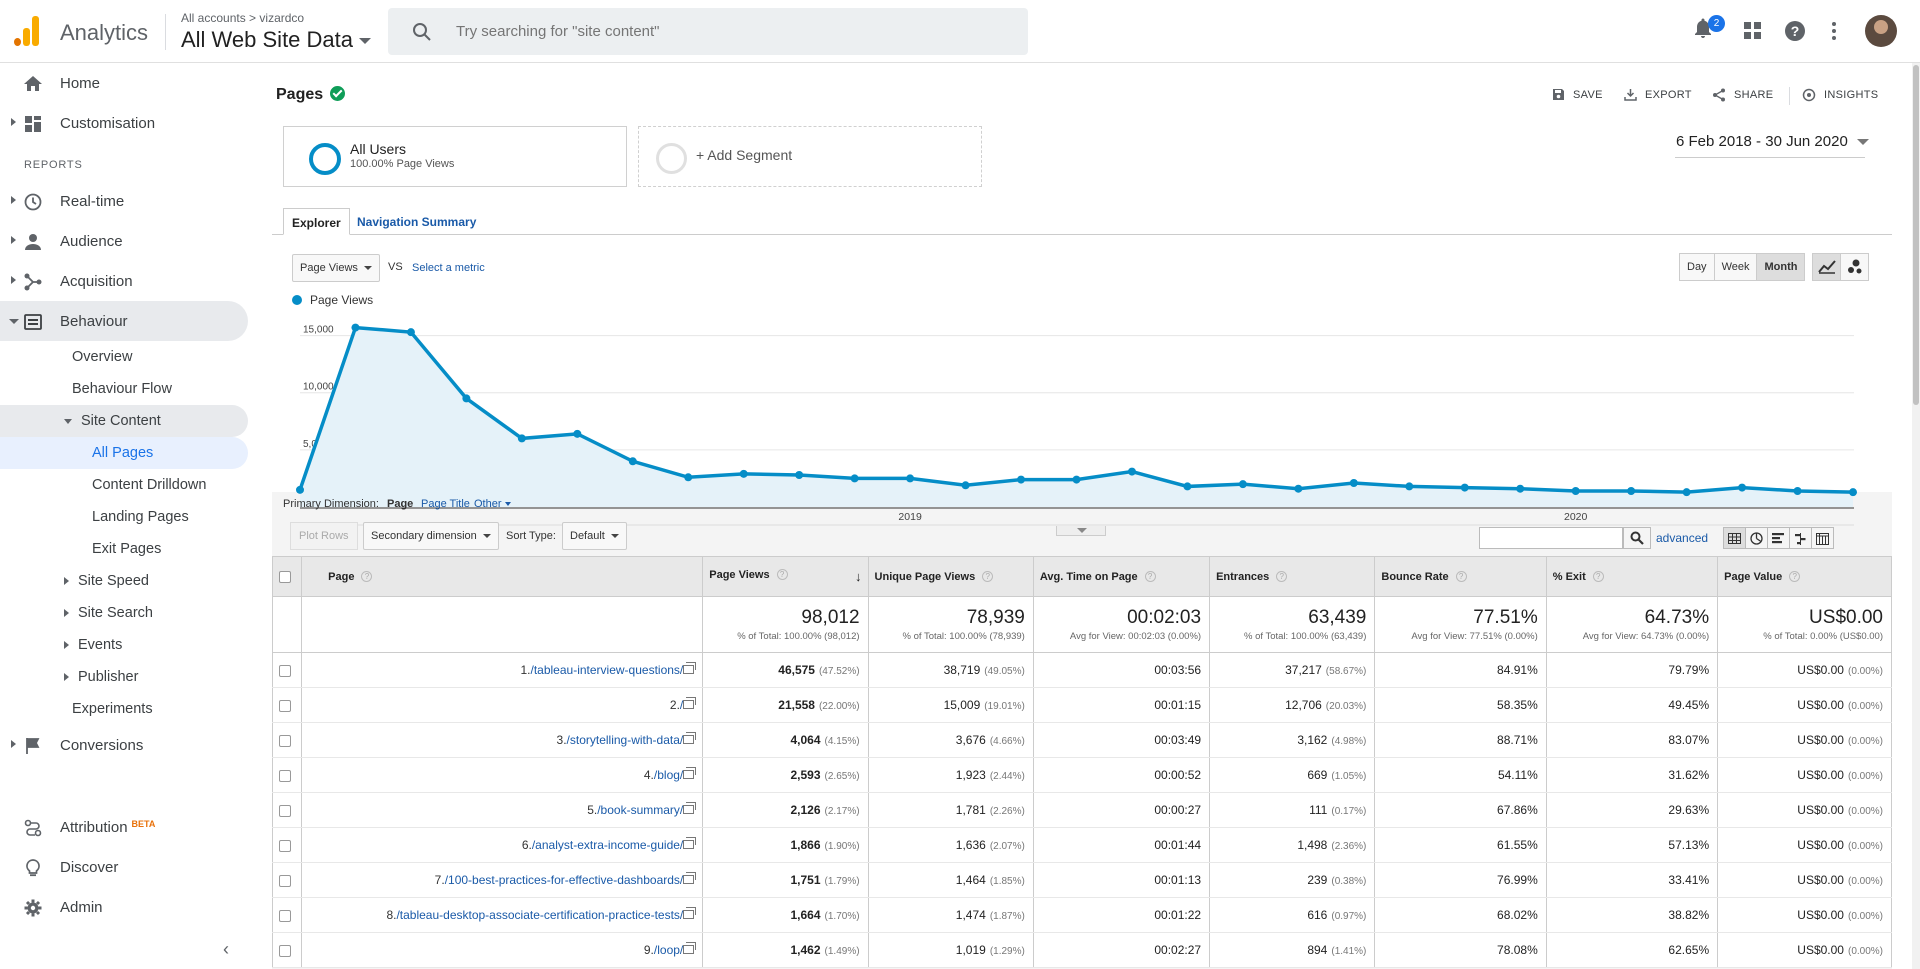  Describe the element at coordinates (1834, 31) in the screenshot. I see `more-vert-icon` at that location.